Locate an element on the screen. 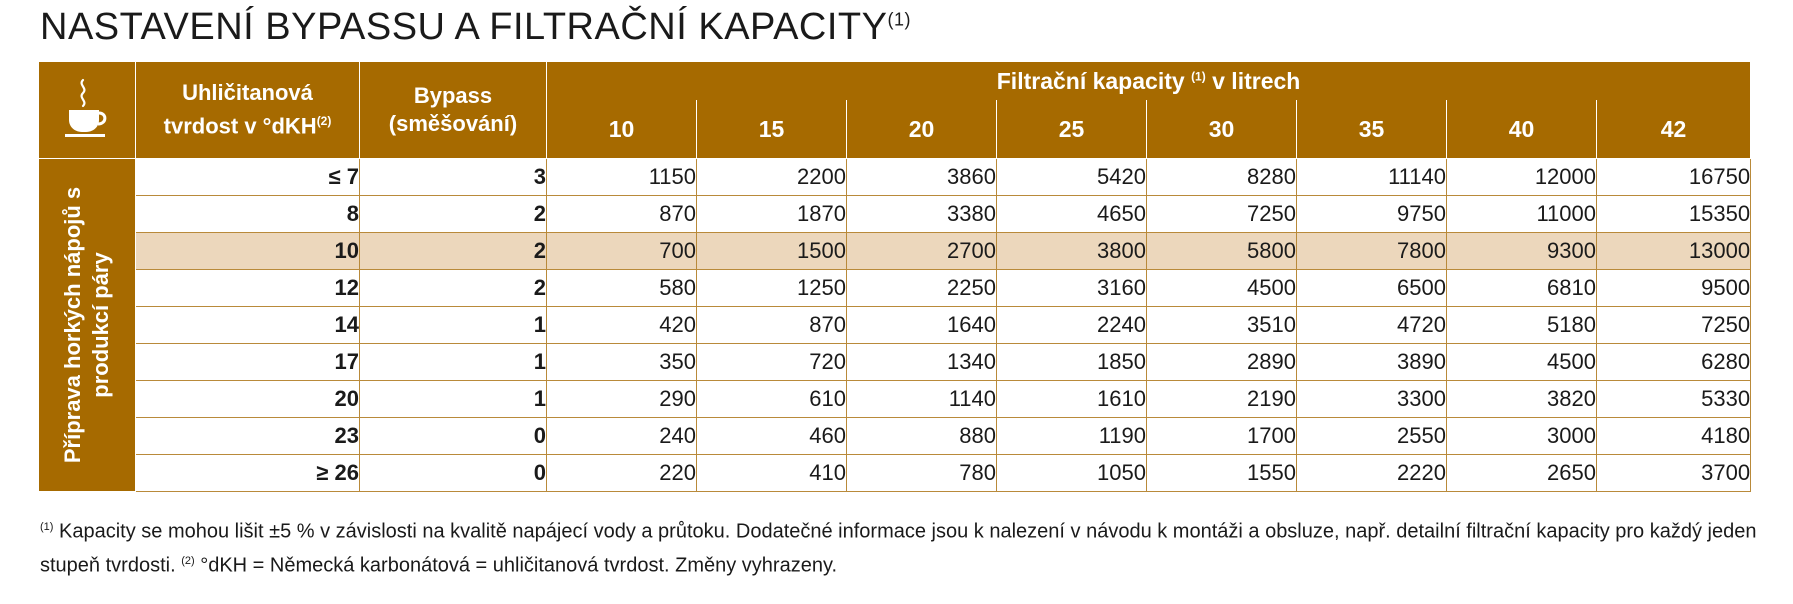 The height and width of the screenshot is (604, 1793). capacity-cell: 460 is located at coordinates (771, 436).